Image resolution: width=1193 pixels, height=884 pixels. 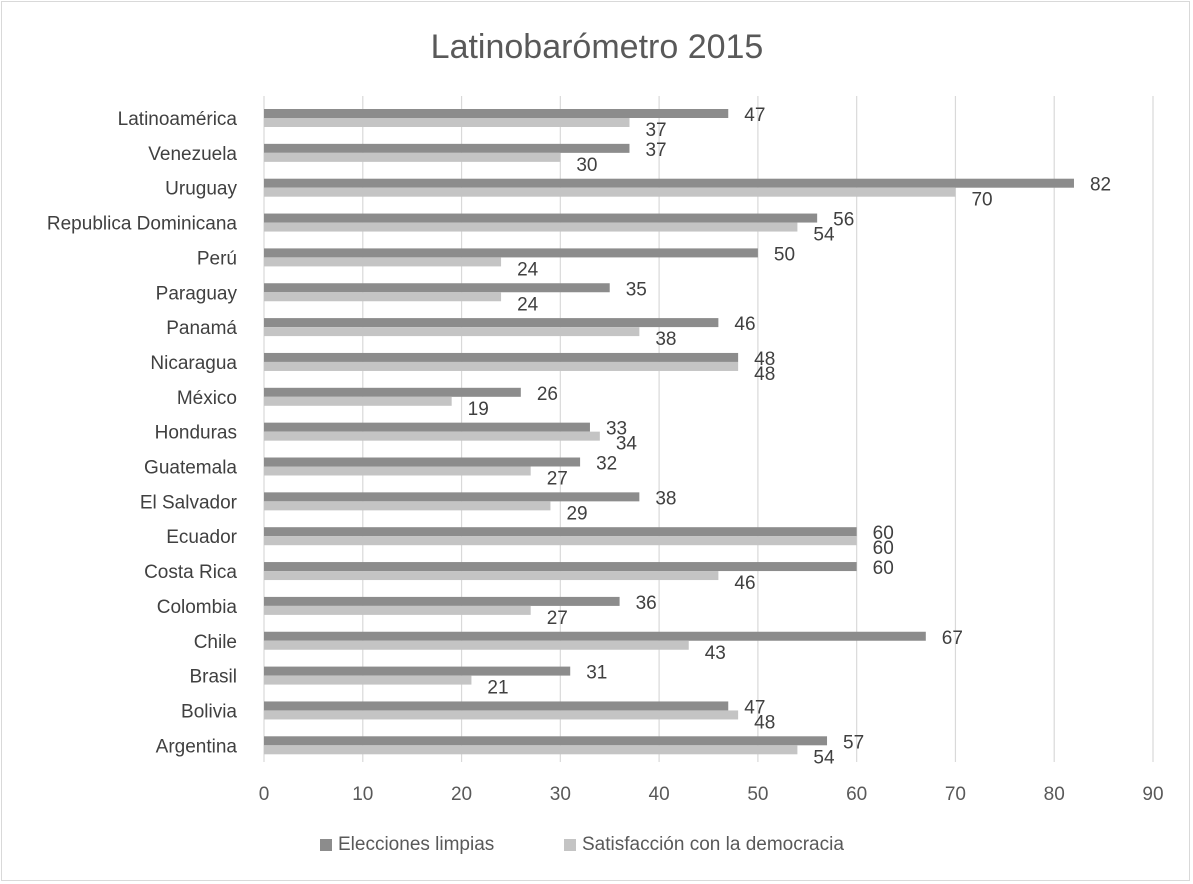 What do you see at coordinates (576, 513) in the screenshot?
I see `data-label-satisfaccion-con-la-democracia-el-salvador: 29` at bounding box center [576, 513].